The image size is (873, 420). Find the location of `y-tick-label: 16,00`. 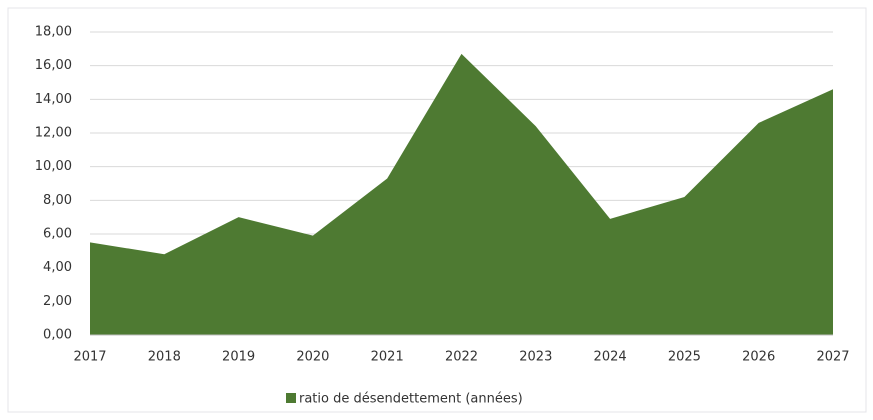

y-tick-label: 16,00 is located at coordinates (53, 65).